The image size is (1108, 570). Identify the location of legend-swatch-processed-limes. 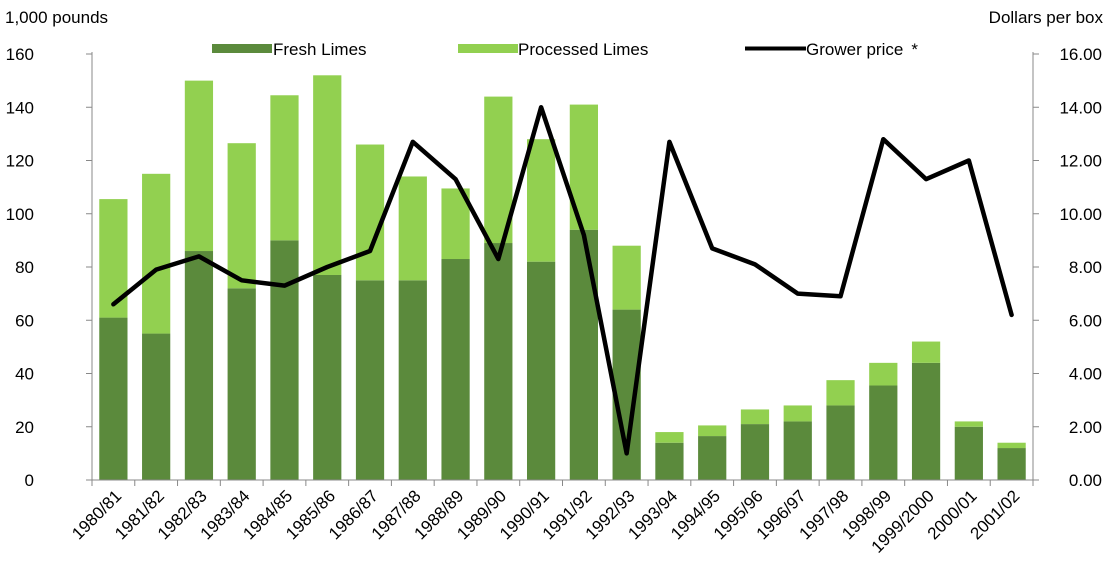
(488, 48).